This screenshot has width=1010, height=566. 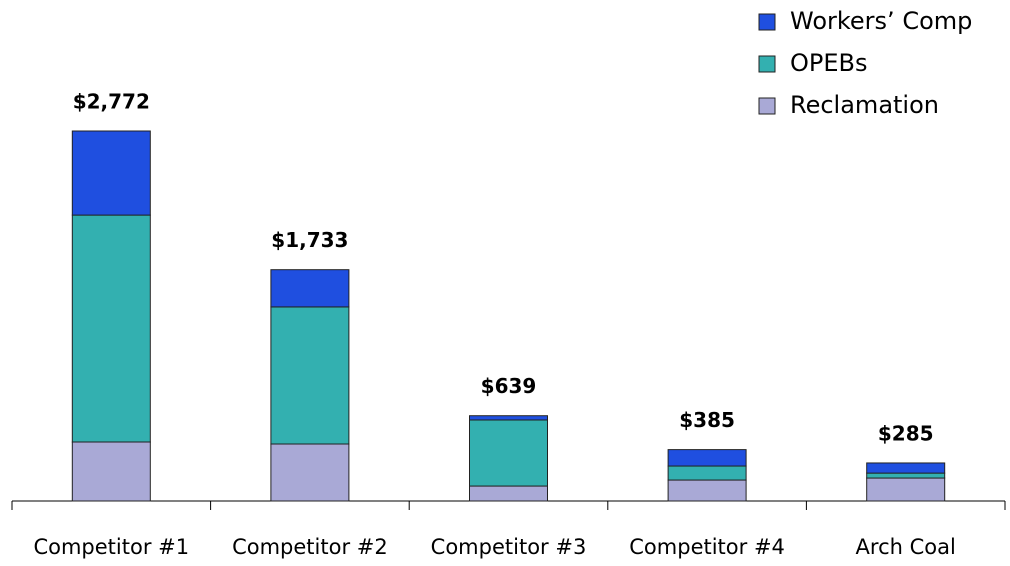 What do you see at coordinates (829, 63) in the screenshot?
I see `legend-label: OPEBs` at bounding box center [829, 63].